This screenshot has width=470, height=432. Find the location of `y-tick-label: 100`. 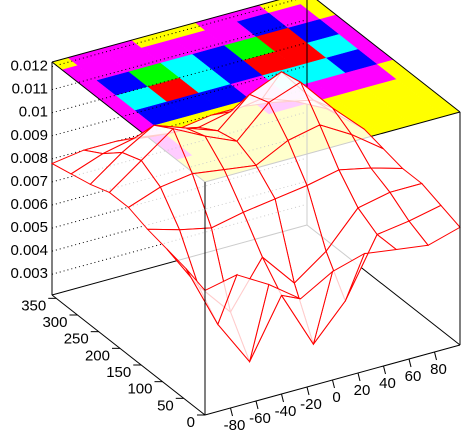

y-tick-label: 100 is located at coordinates (139, 389).